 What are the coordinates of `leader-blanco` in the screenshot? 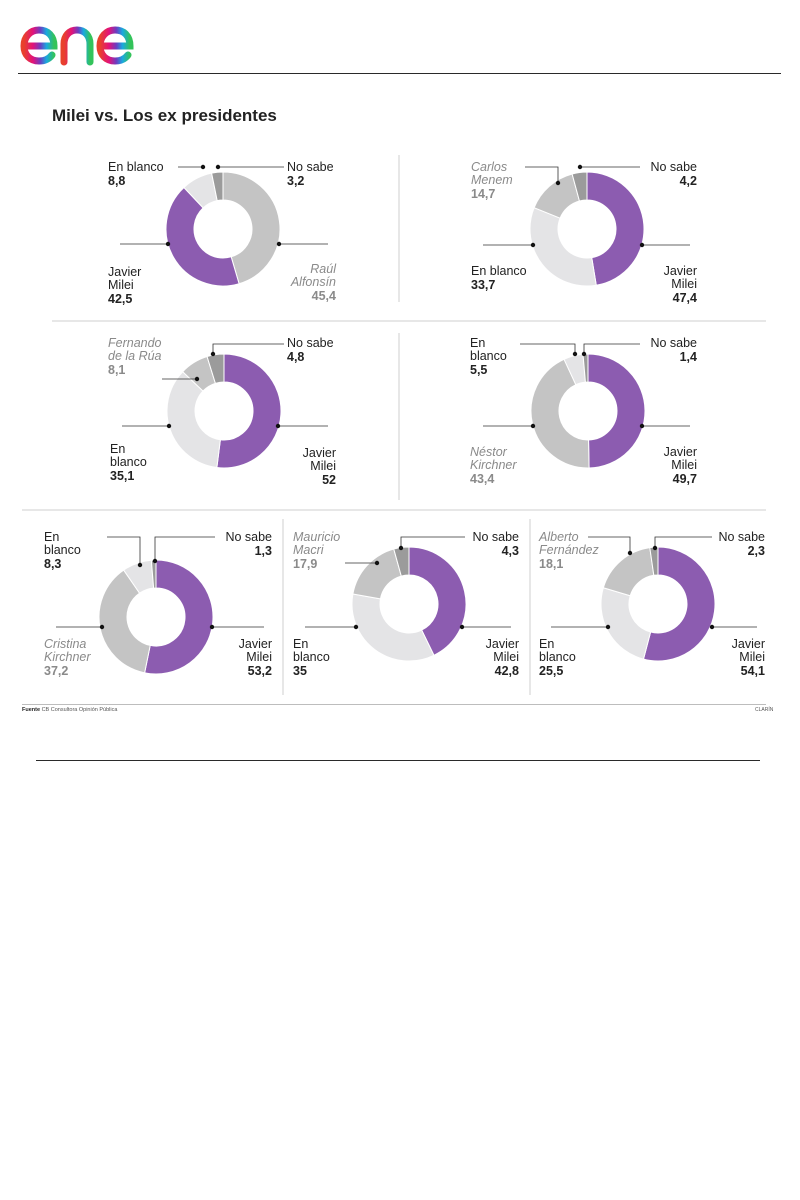 It's located at (124, 550).